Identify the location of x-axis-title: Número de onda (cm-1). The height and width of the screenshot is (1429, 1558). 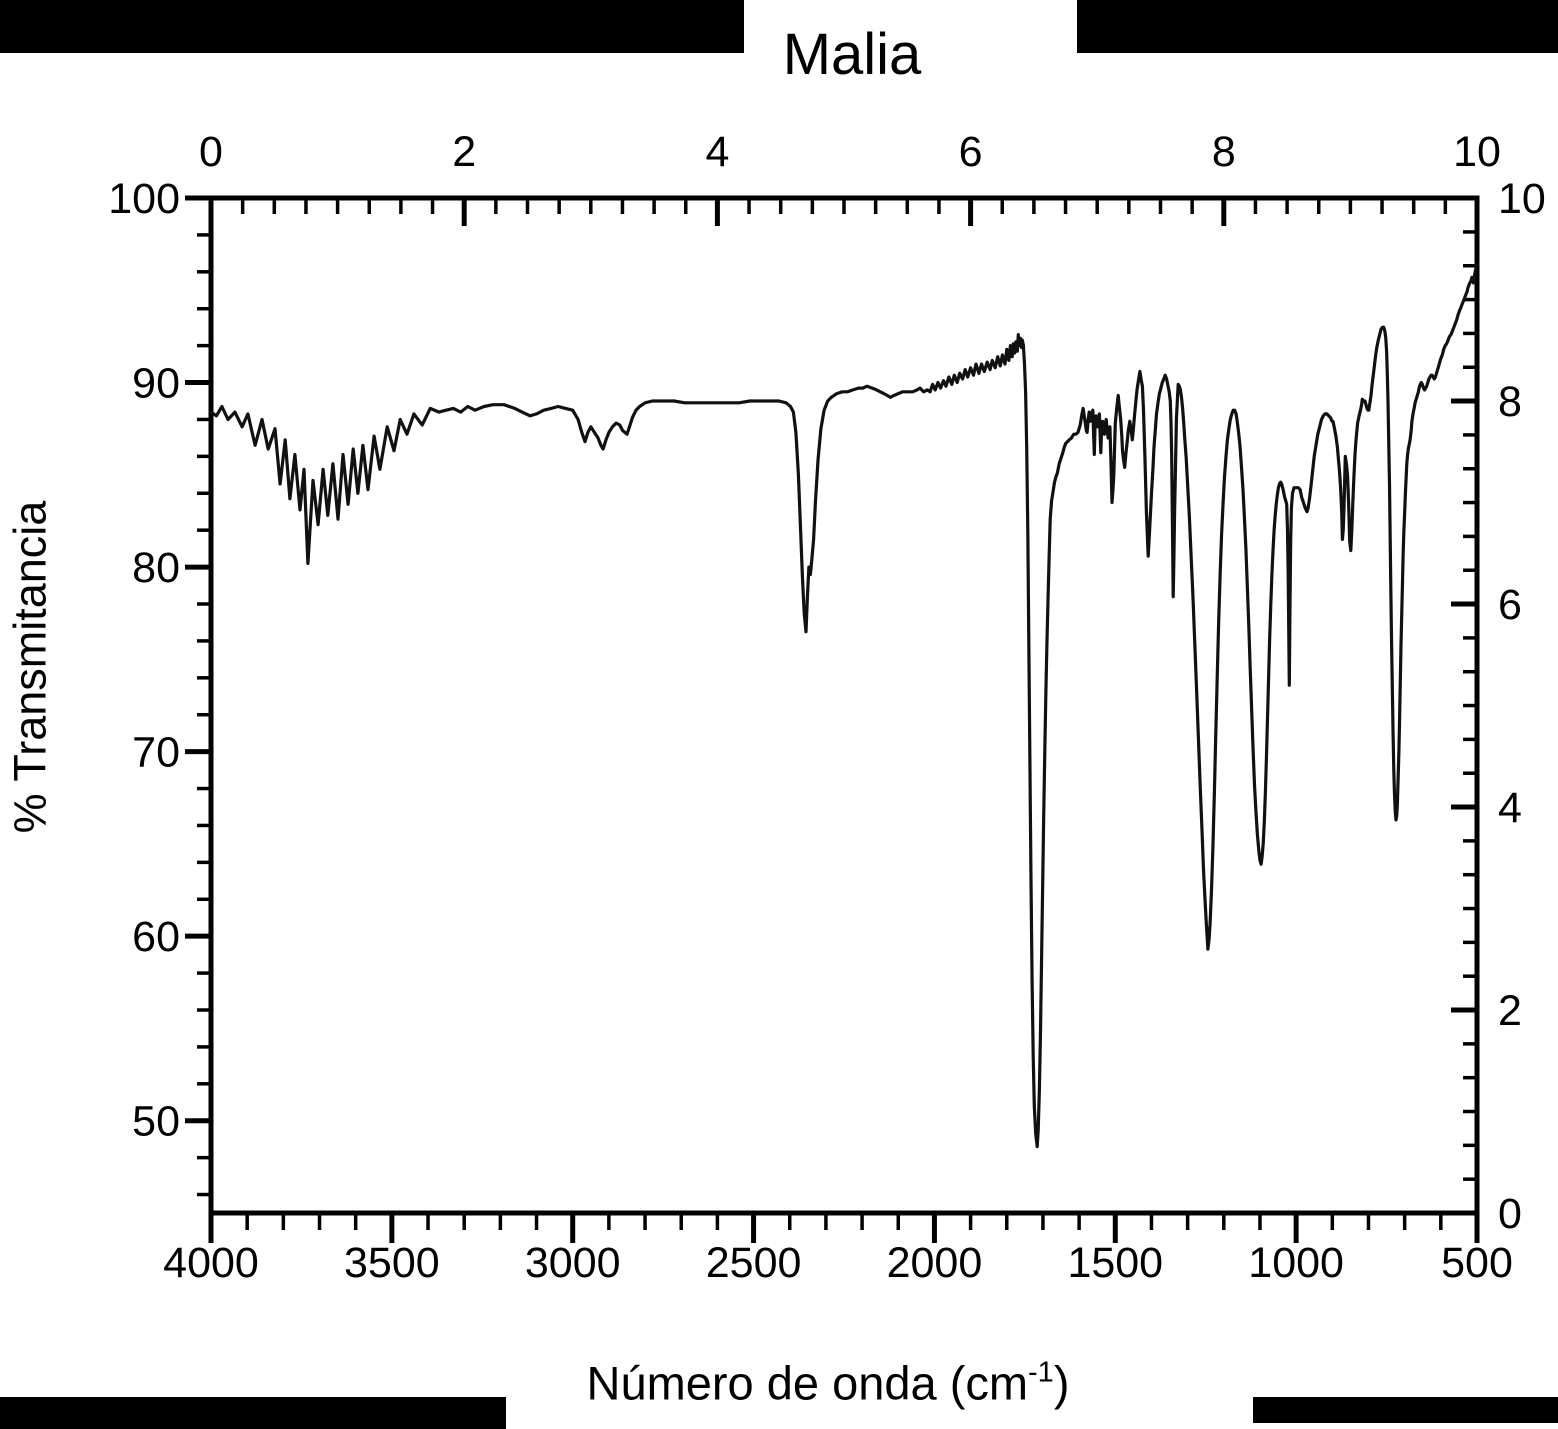
(828, 1378).